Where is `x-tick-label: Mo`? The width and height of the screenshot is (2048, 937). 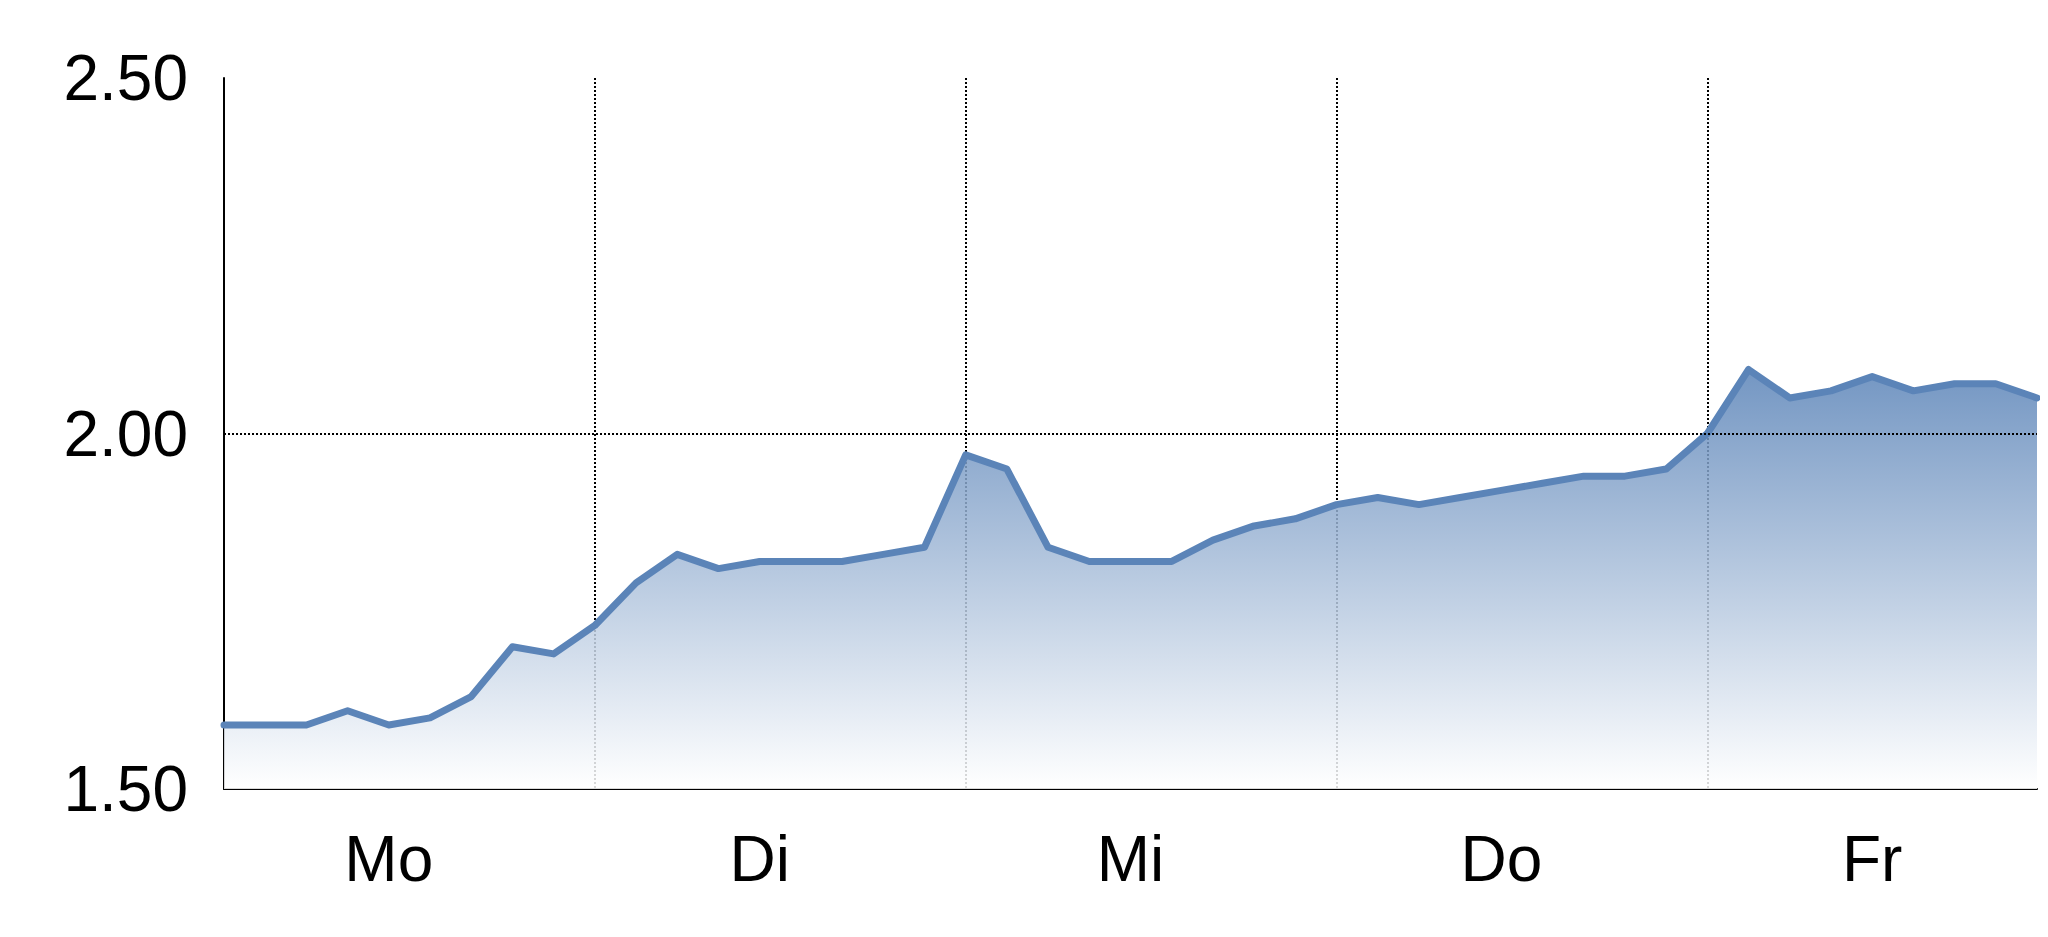
x-tick-label: Mo is located at coordinates (389, 859).